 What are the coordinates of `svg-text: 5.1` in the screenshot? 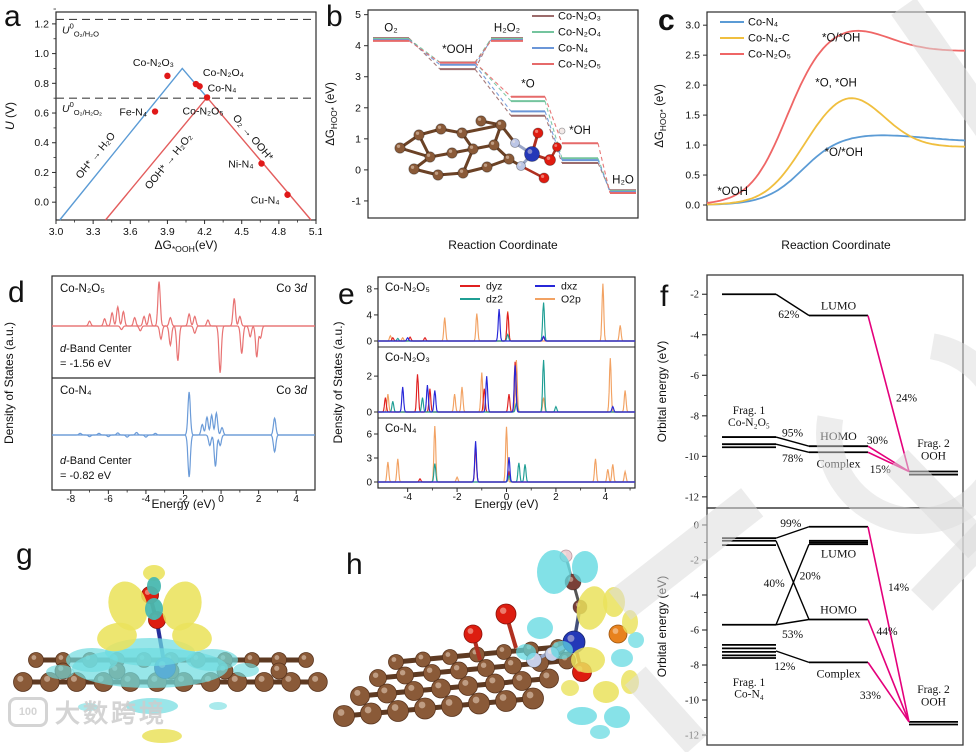 It's located at (315, 232).